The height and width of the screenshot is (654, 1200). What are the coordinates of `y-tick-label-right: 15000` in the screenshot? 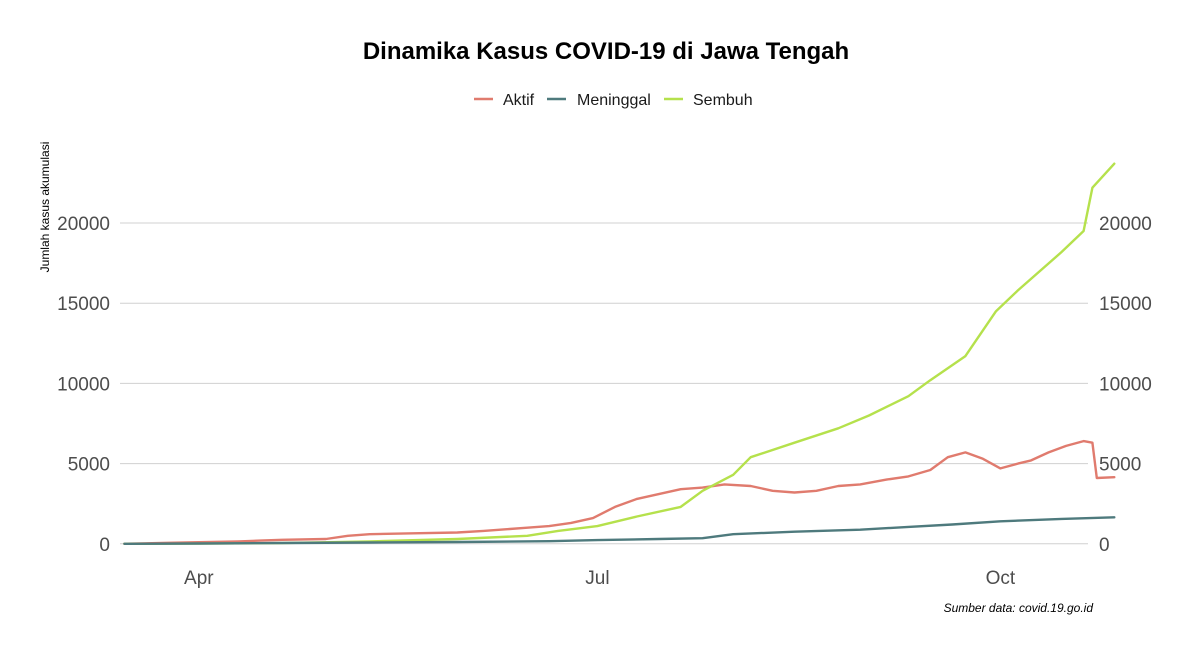 It's located at (1125, 304).